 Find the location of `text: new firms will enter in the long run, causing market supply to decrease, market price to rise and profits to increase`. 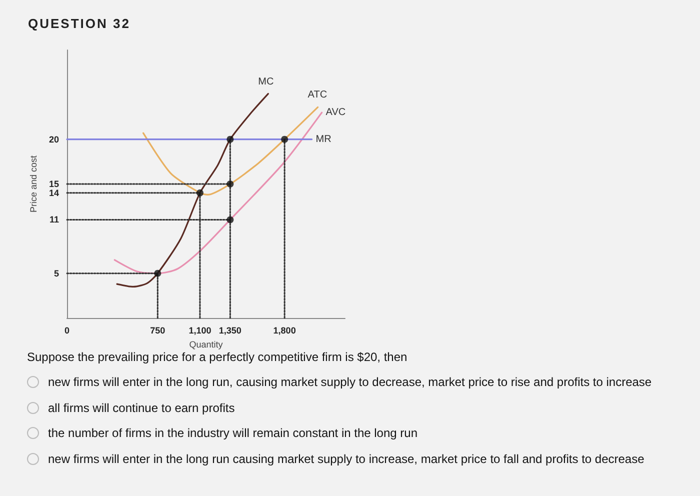

text: new firms will enter in the long run, causing market supply to decrease, market price to rise and profits to increase is located at coordinates (350, 382).